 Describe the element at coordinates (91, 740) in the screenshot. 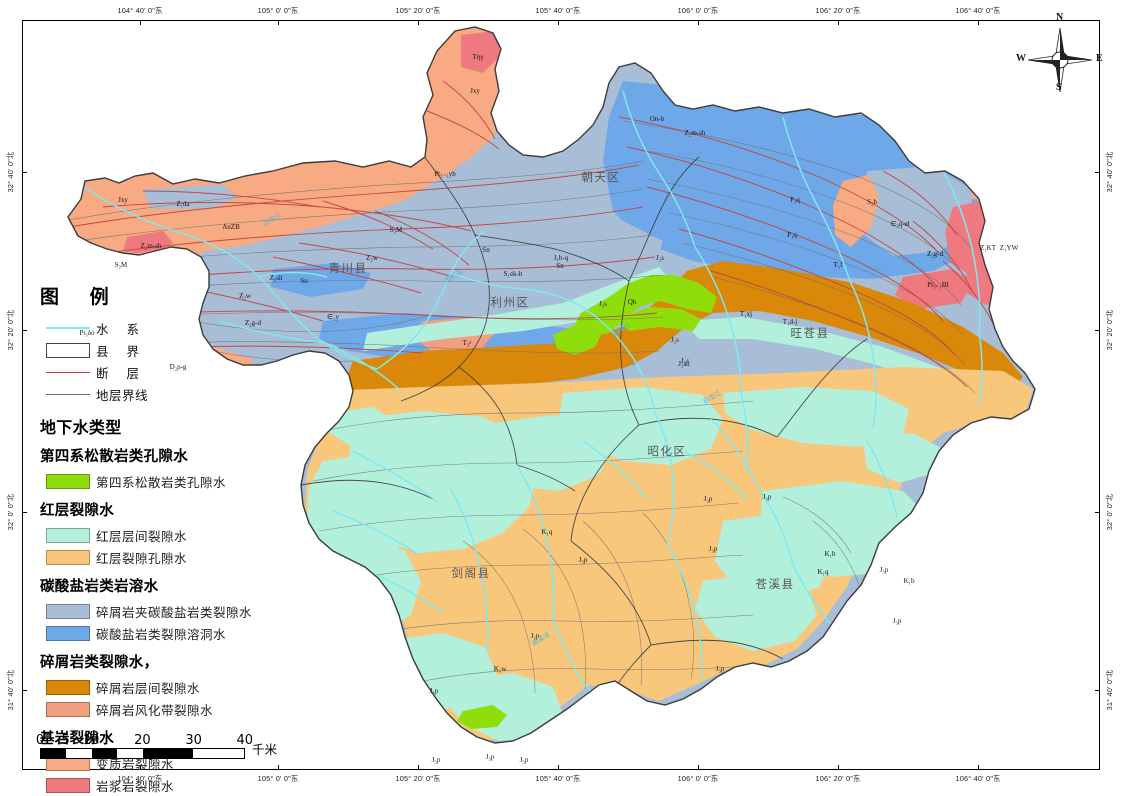

I see `scale-tick-label: 10` at that location.